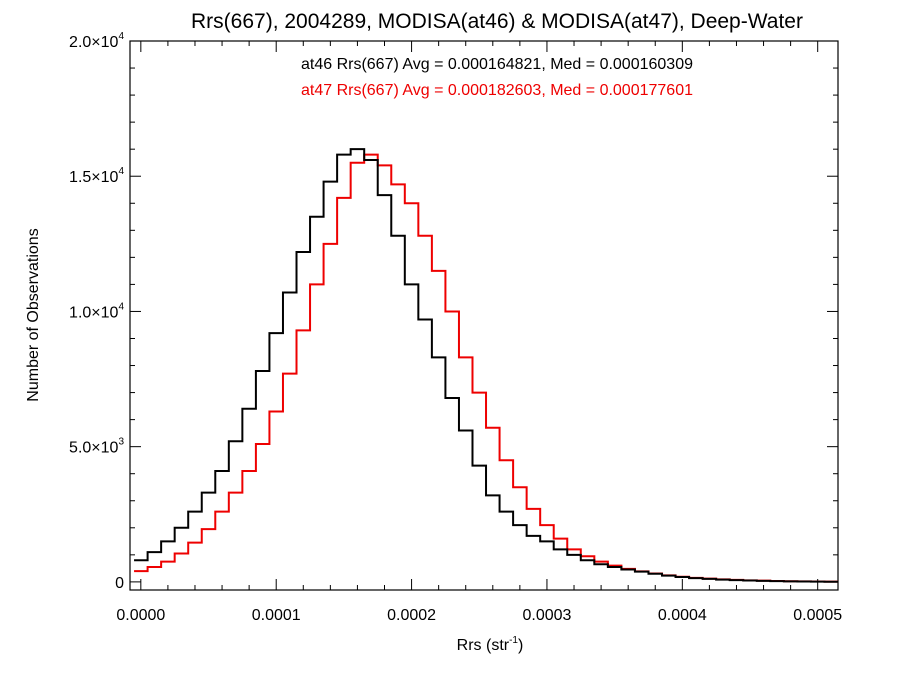  What do you see at coordinates (96, 176) in the screenshot?
I see `y-tick-label: 1.5×10⁴` at bounding box center [96, 176].